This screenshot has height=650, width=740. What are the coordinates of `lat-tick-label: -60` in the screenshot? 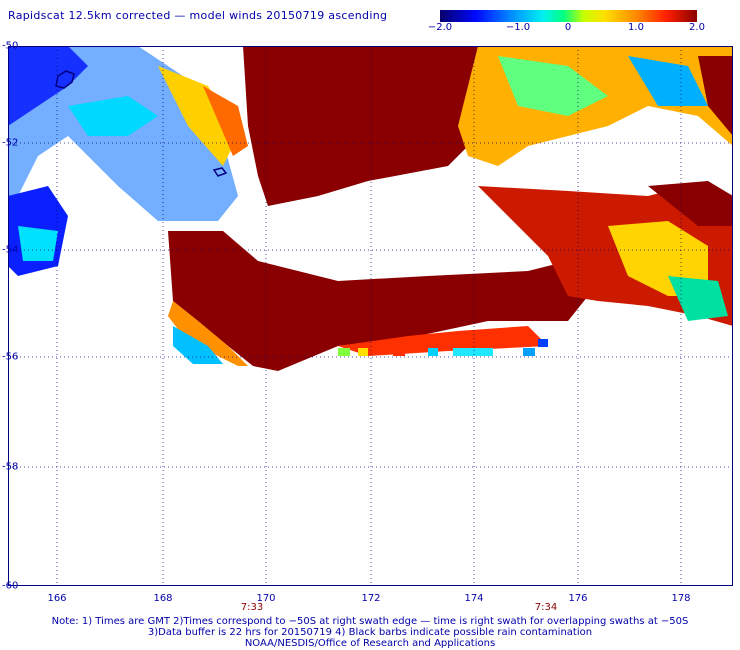 It's located at (10, 586).